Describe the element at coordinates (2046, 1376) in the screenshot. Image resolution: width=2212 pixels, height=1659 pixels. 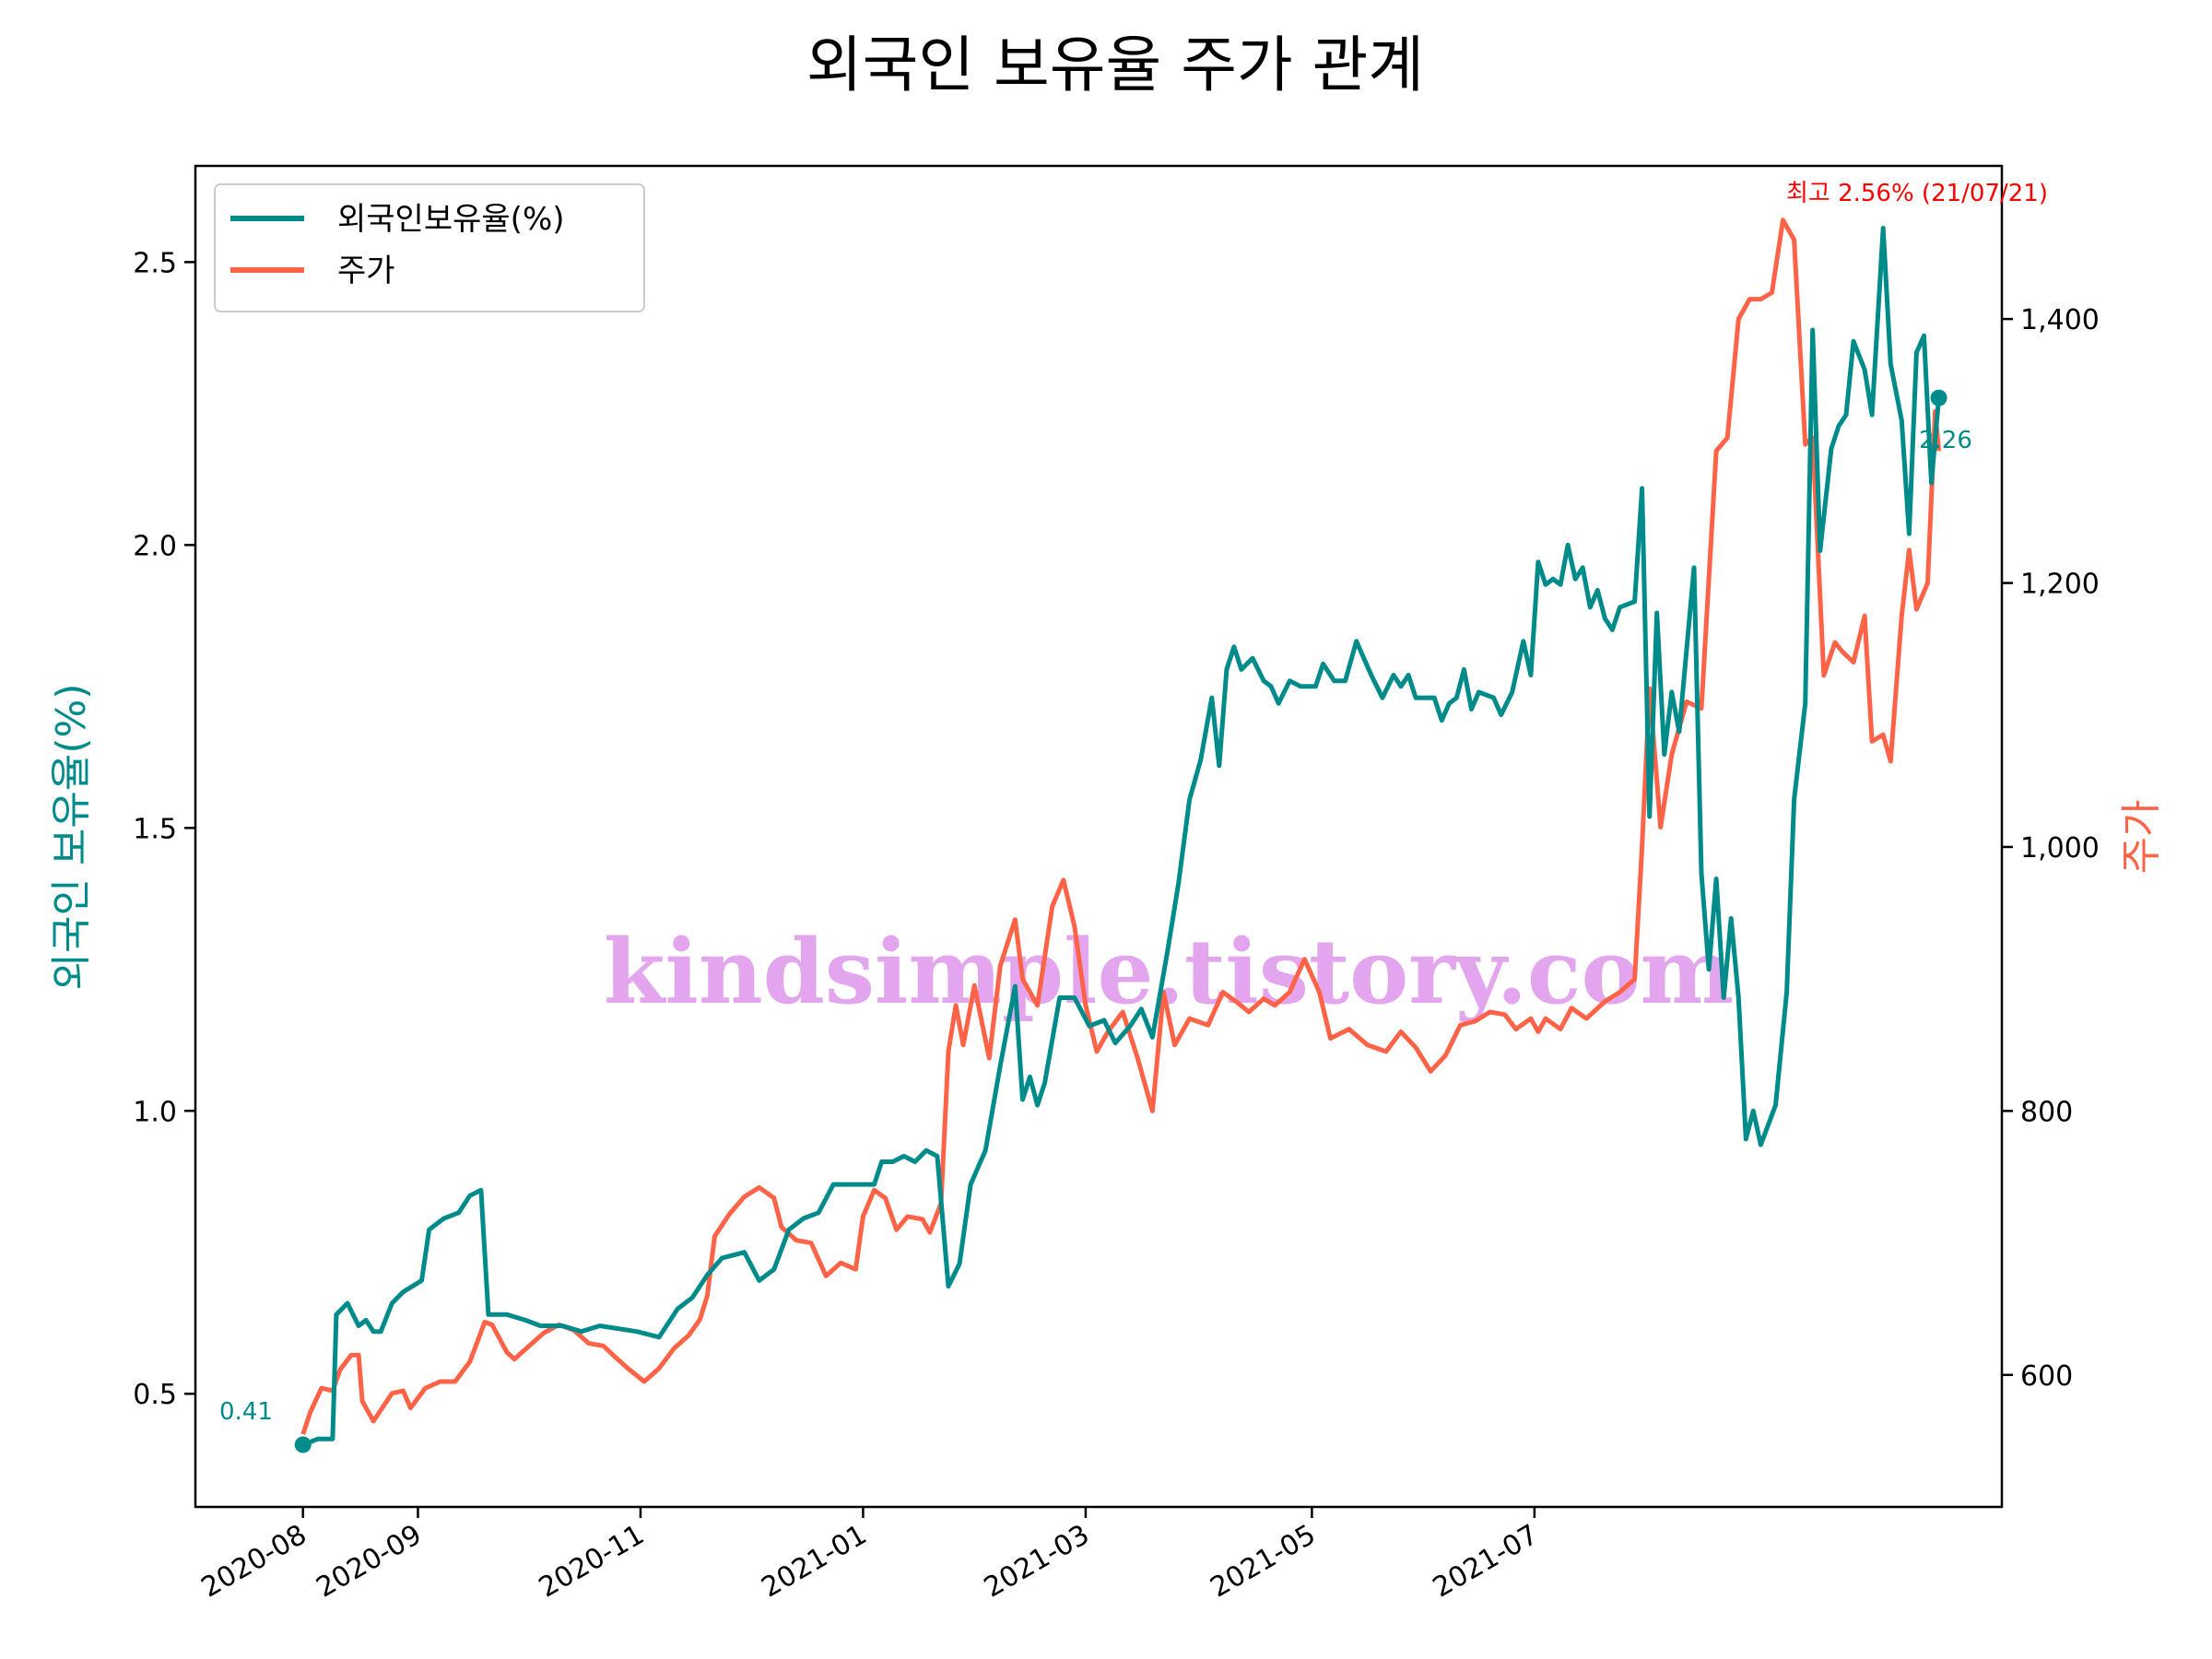
I see `y-right-tick-label: 600` at that location.